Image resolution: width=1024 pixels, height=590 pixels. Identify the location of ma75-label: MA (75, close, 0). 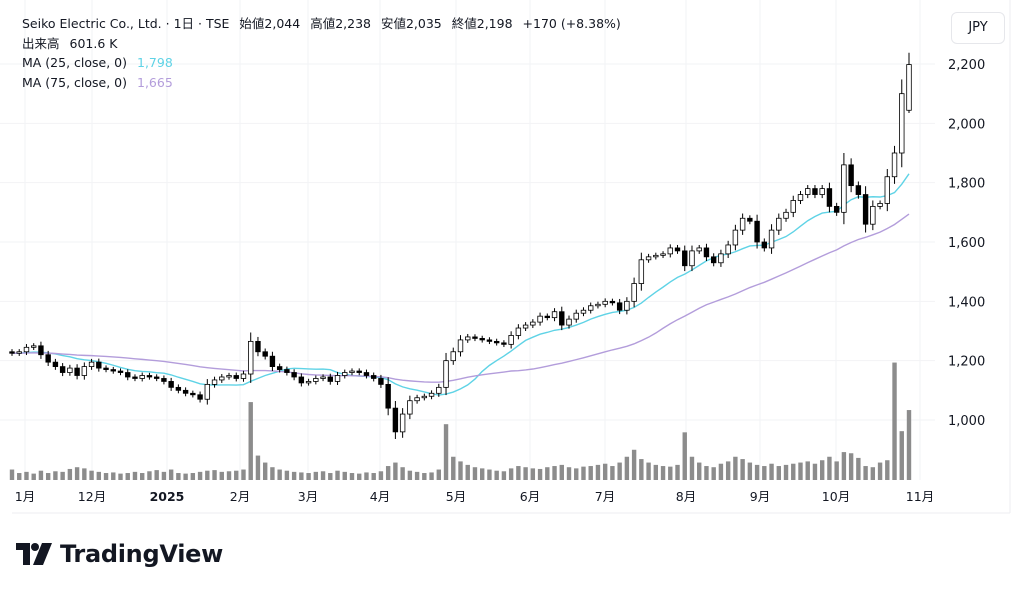
(75, 82).